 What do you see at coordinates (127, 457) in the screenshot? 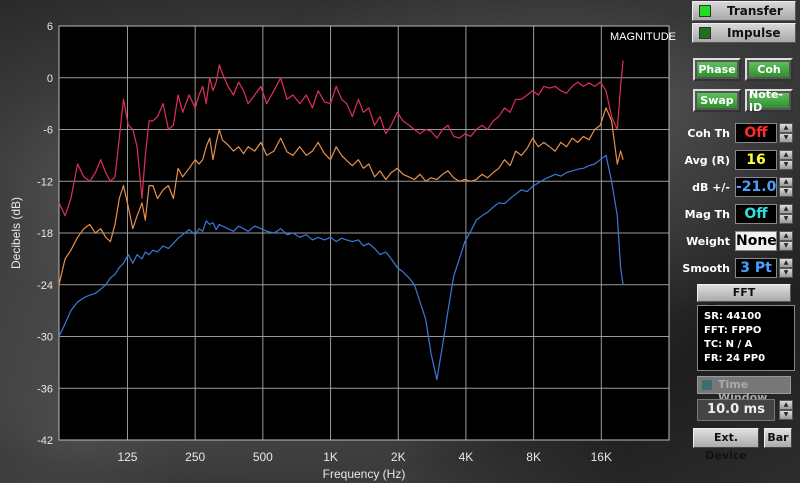
I see `x-tick-label: 125` at bounding box center [127, 457].